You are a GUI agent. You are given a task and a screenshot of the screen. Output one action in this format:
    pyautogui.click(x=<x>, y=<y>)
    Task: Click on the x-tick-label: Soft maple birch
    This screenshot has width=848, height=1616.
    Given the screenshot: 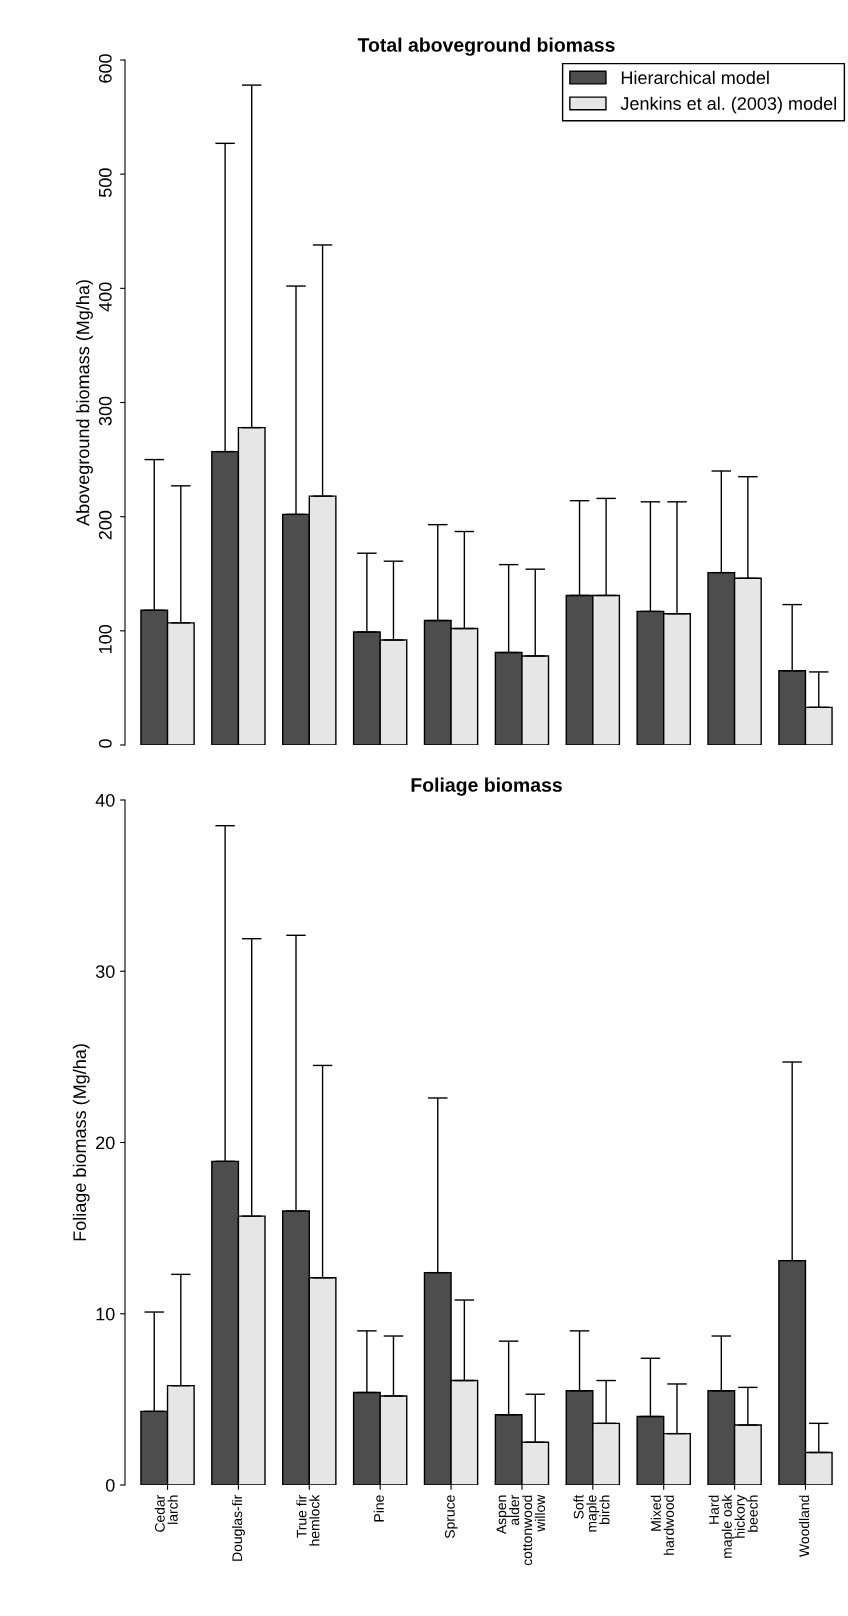 What is the action you would take?
    pyautogui.click(x=591, y=1513)
    